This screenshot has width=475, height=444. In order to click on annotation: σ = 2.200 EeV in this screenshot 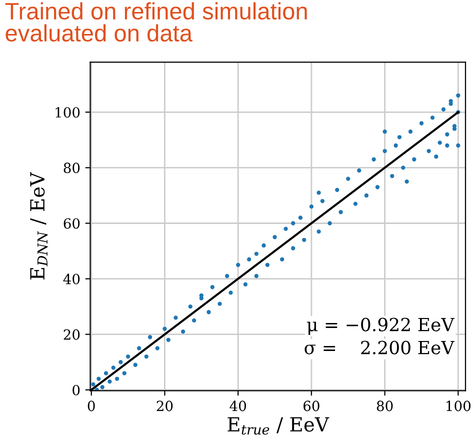, I will do `click(379, 347)`.